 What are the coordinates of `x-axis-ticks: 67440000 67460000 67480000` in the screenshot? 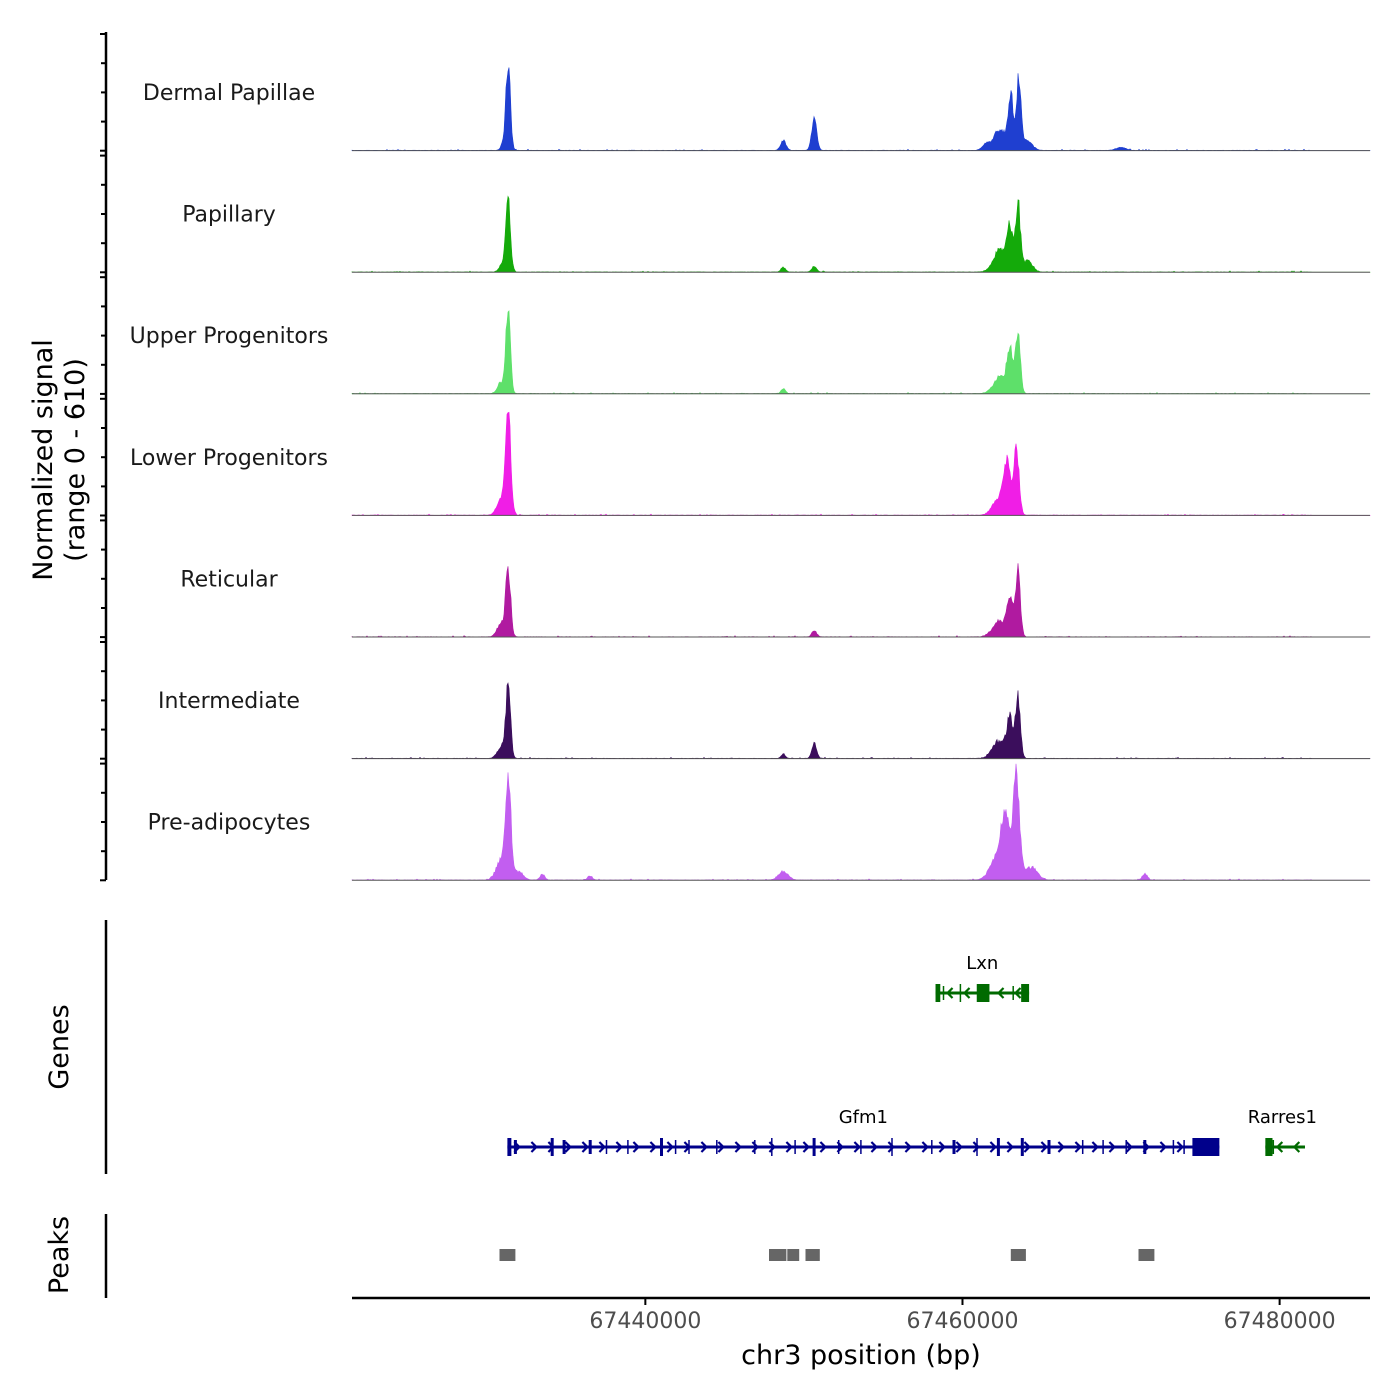 It's located at (962, 1316).